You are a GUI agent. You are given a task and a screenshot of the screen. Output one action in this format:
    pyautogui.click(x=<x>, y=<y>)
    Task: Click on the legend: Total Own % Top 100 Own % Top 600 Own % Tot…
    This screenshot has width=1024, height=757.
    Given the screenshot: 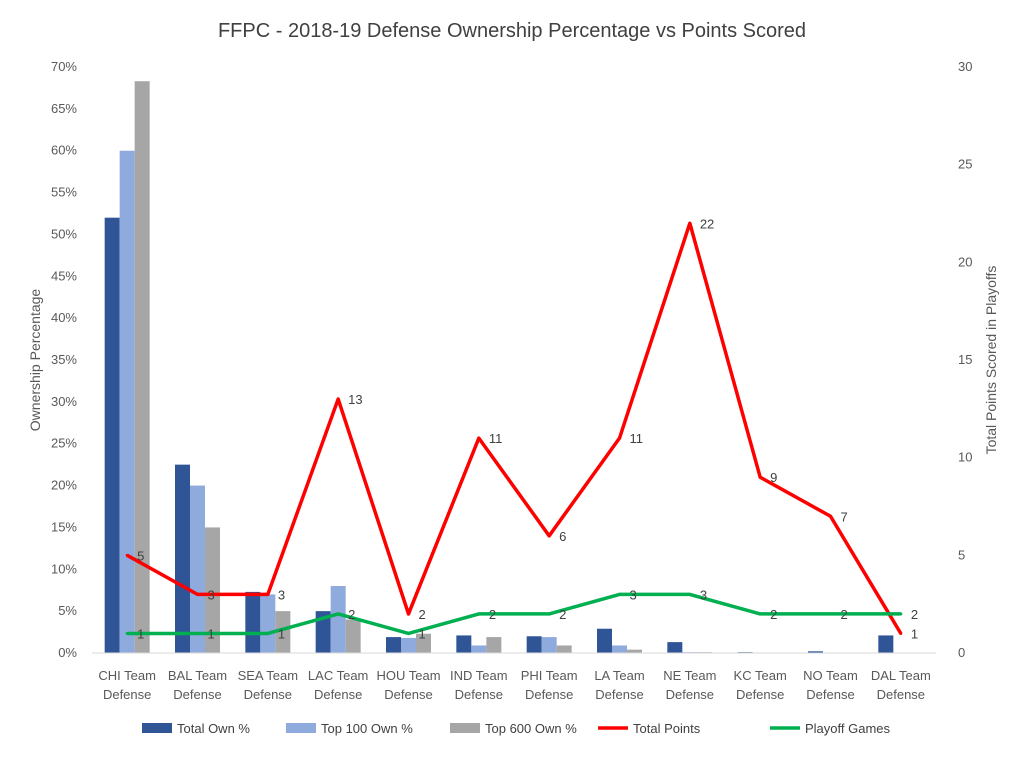 What is the action you would take?
    pyautogui.click(x=516, y=728)
    